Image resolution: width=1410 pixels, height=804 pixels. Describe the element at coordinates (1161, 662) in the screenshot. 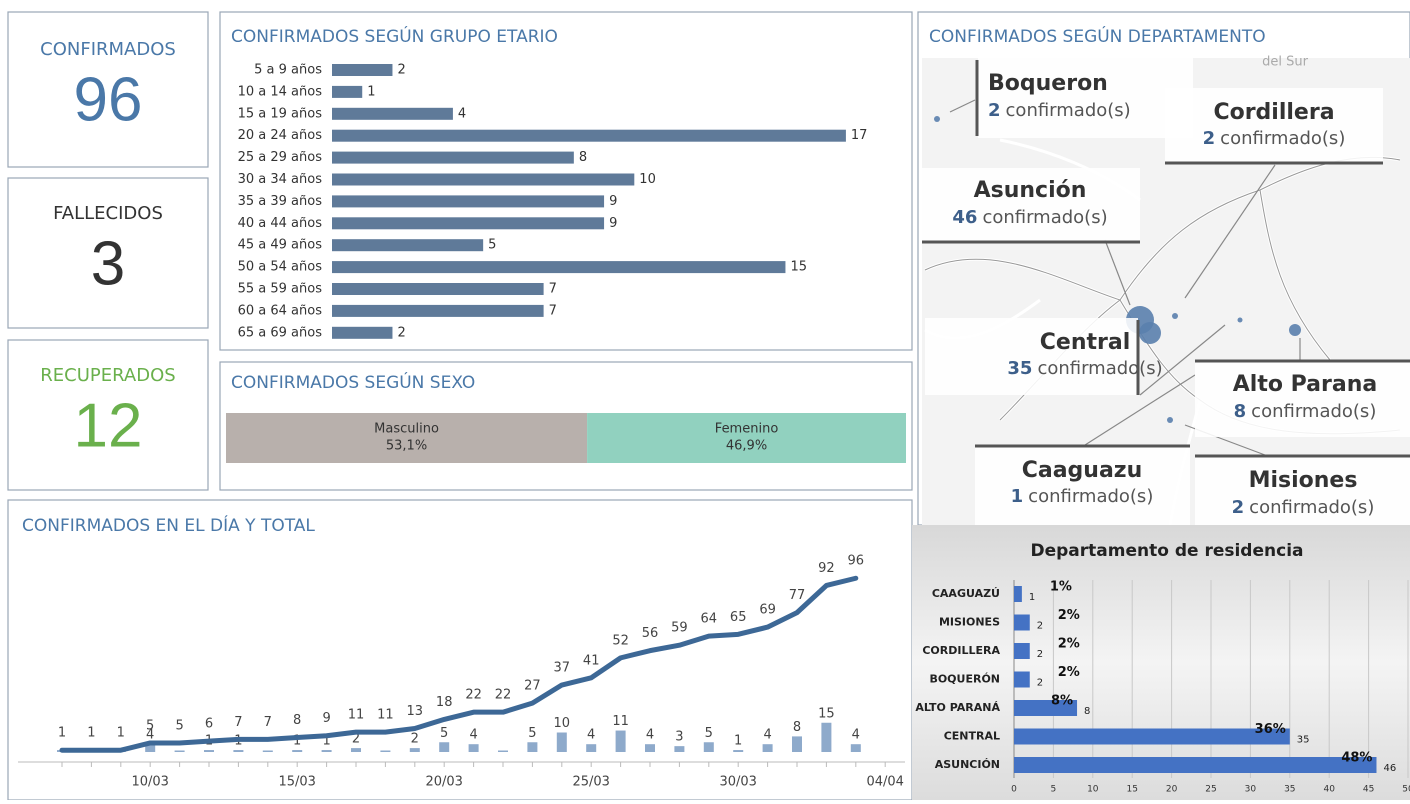

I see `chart-bg` at that location.